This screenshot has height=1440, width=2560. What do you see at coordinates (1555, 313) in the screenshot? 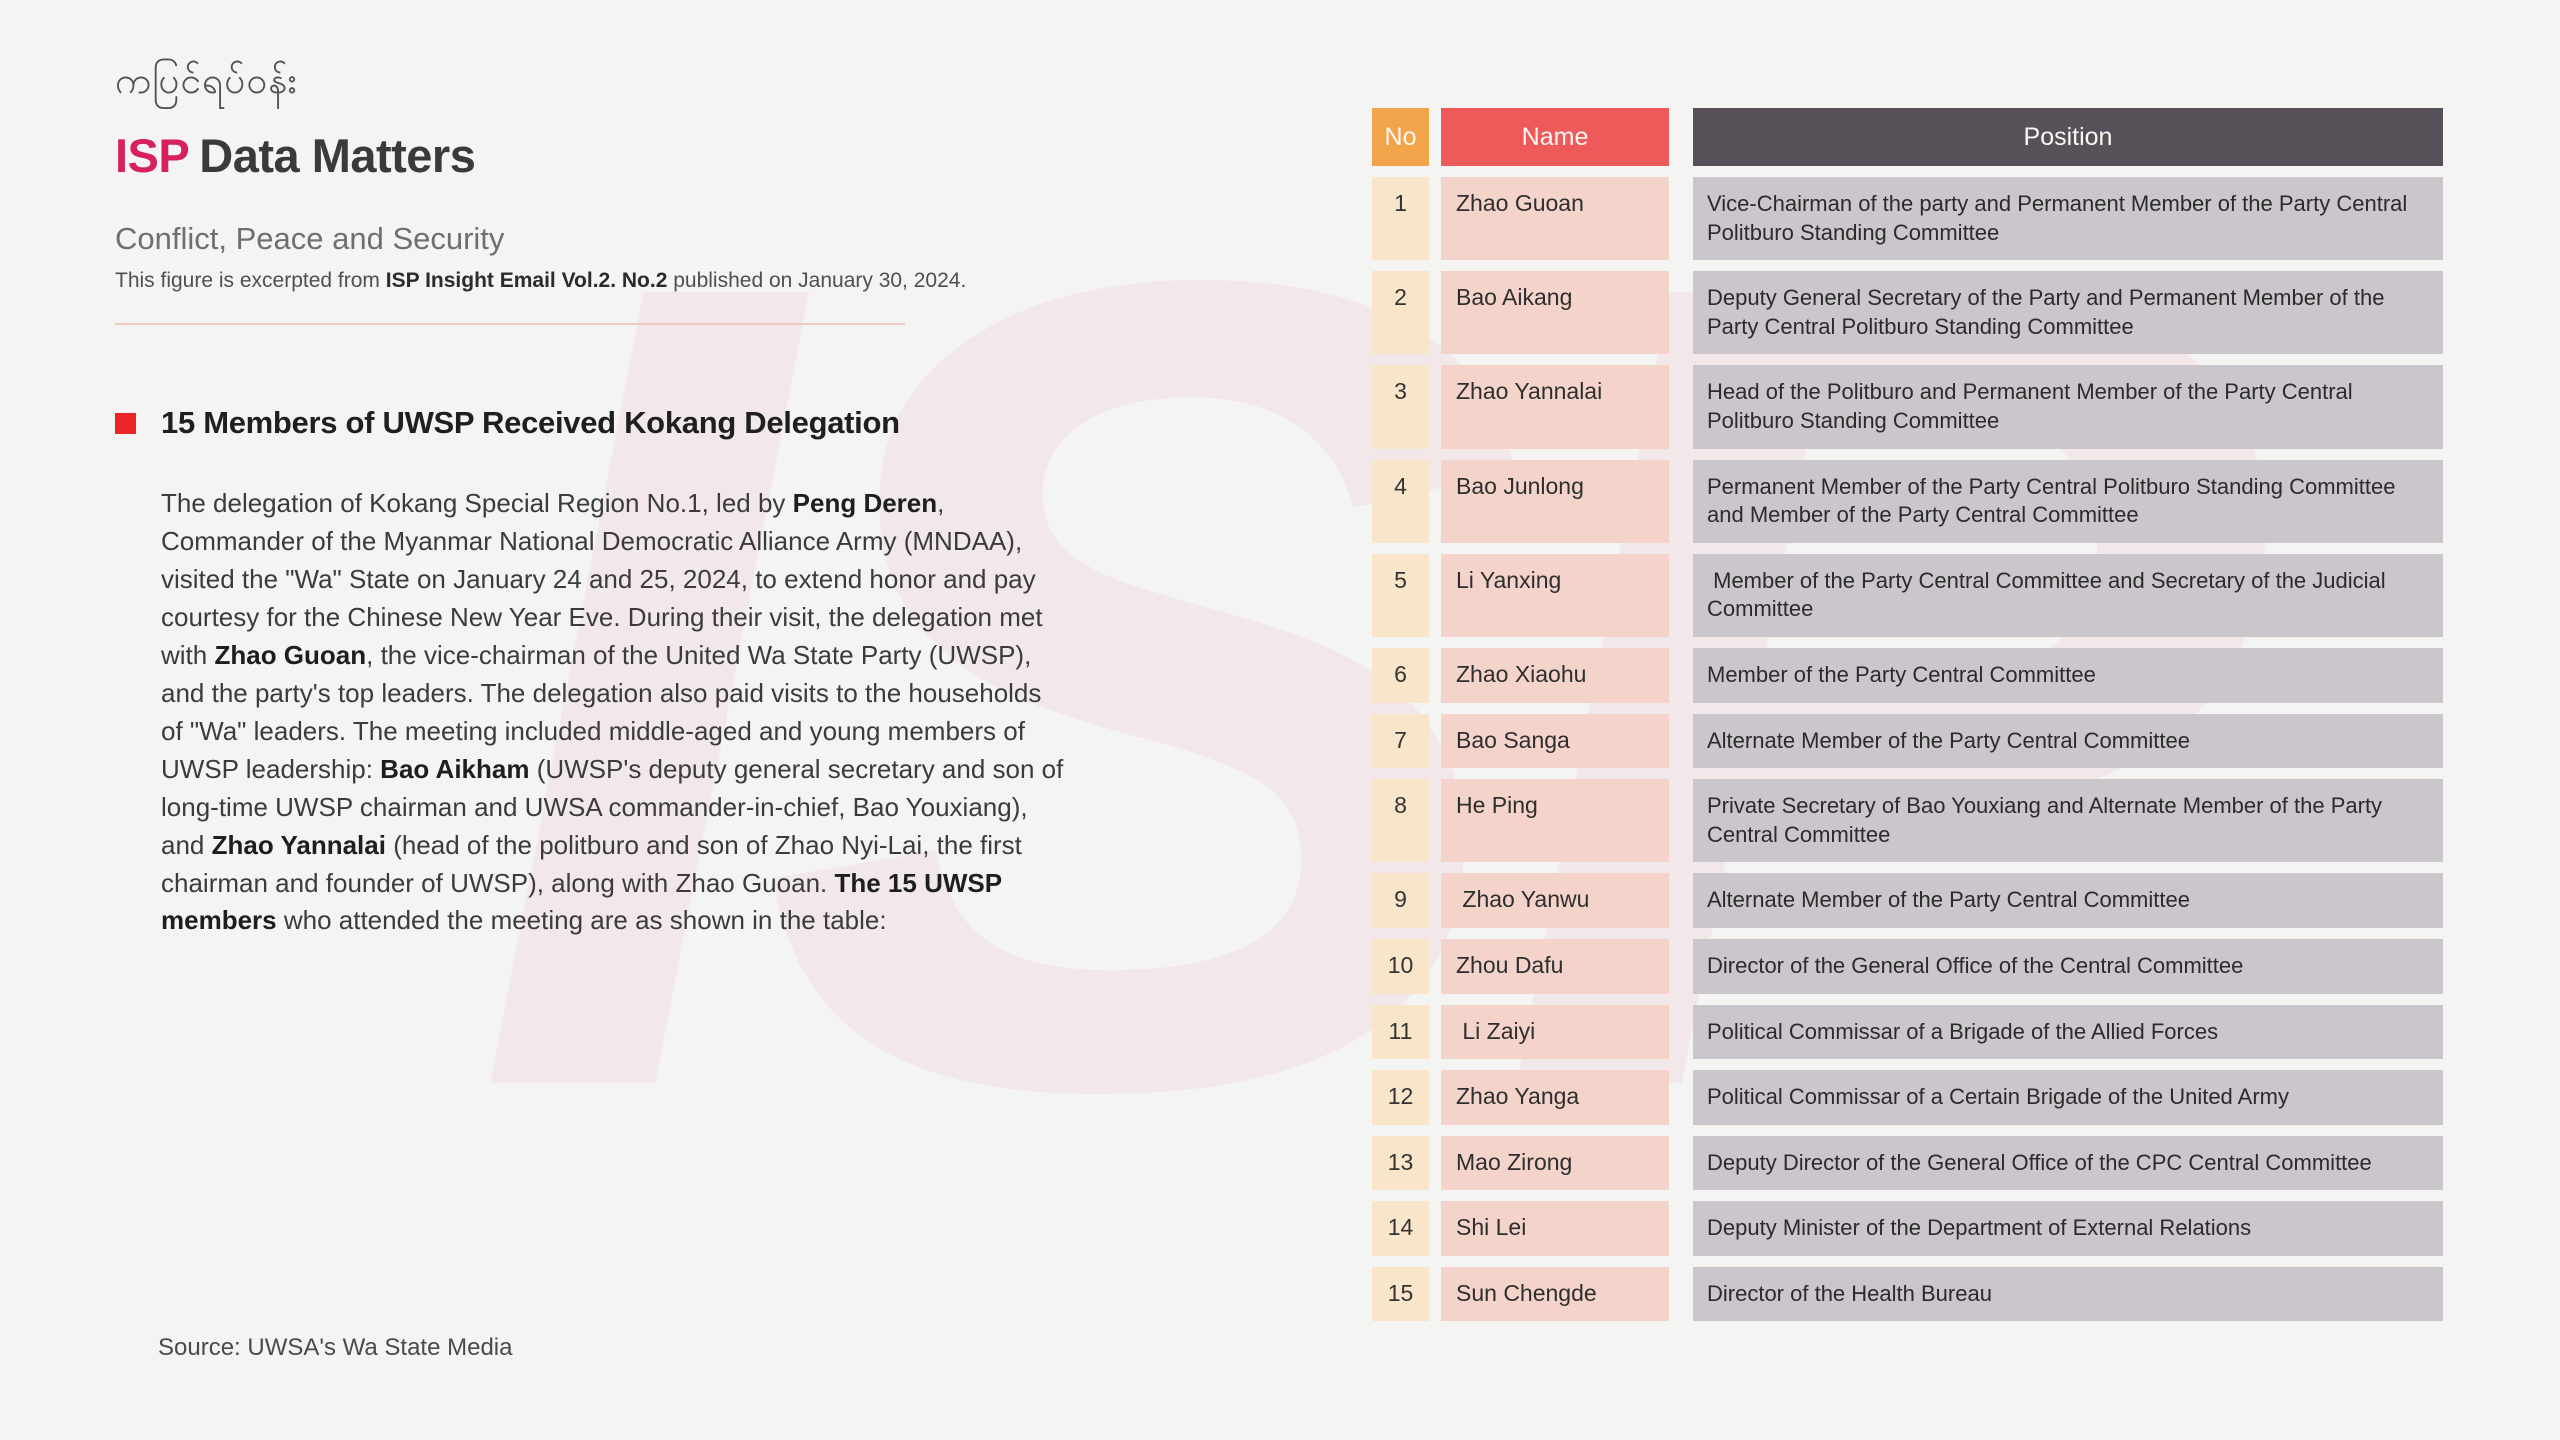
I see `row-name-cell: Bao Aikang` at bounding box center [1555, 313].